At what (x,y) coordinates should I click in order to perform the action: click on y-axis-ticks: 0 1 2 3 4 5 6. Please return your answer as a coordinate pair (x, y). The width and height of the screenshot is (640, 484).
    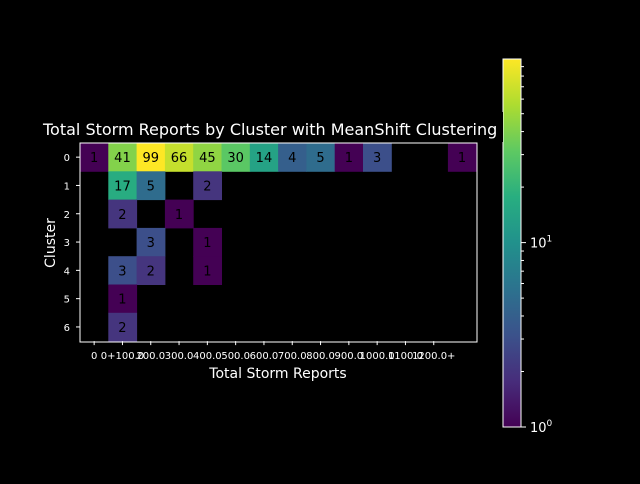
    Looking at the image, I should click on (72, 243).